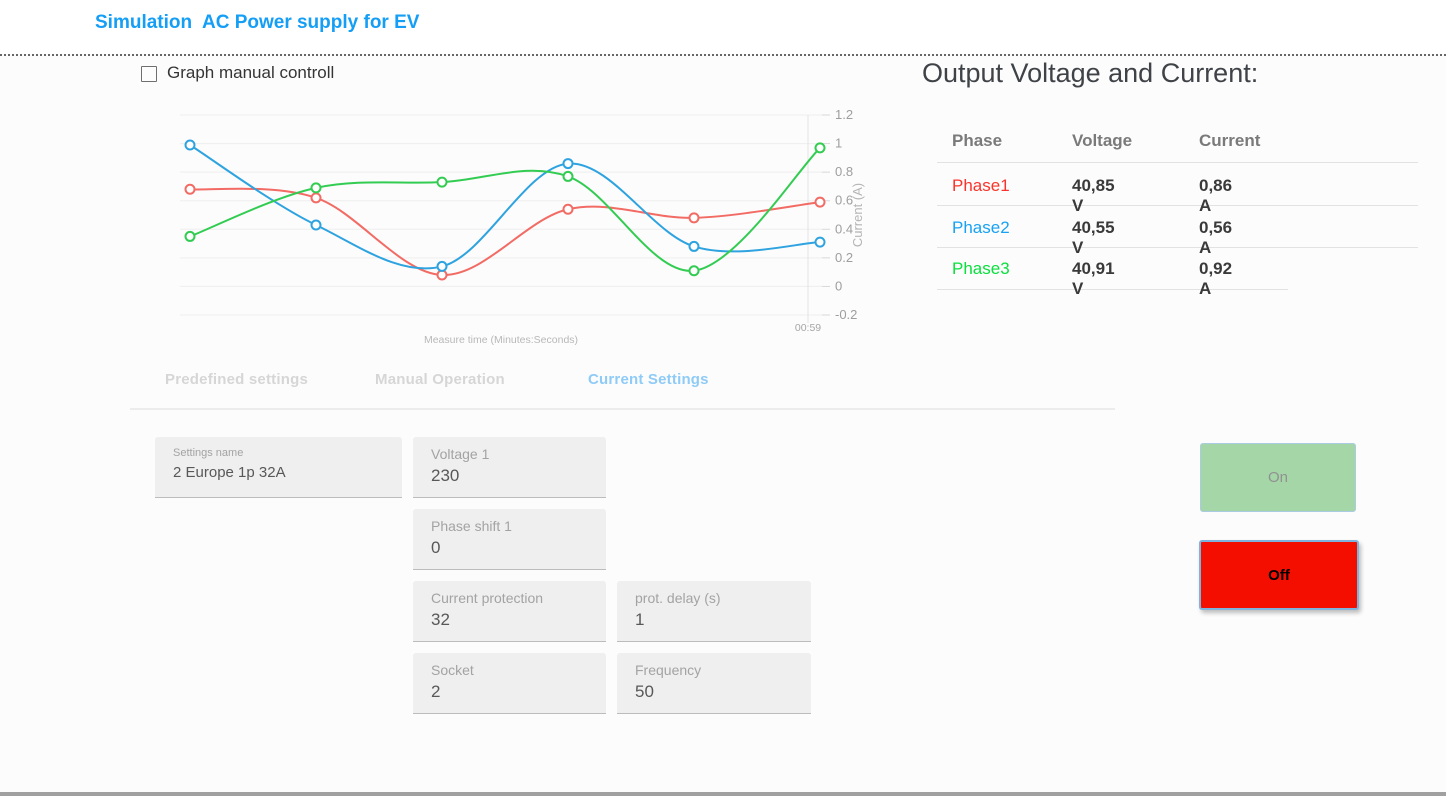 The width and height of the screenshot is (1446, 796). I want to click on voltage1-field: Voltage 1, so click(509, 467).